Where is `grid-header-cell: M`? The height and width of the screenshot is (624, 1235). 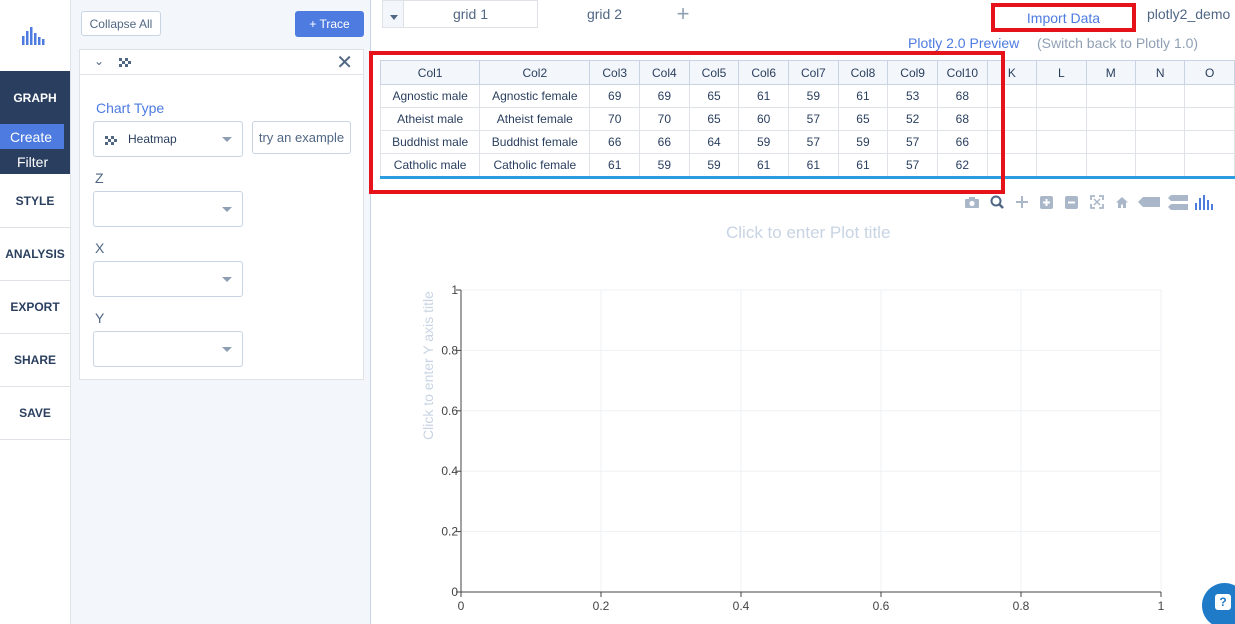
grid-header-cell: M is located at coordinates (1111, 72).